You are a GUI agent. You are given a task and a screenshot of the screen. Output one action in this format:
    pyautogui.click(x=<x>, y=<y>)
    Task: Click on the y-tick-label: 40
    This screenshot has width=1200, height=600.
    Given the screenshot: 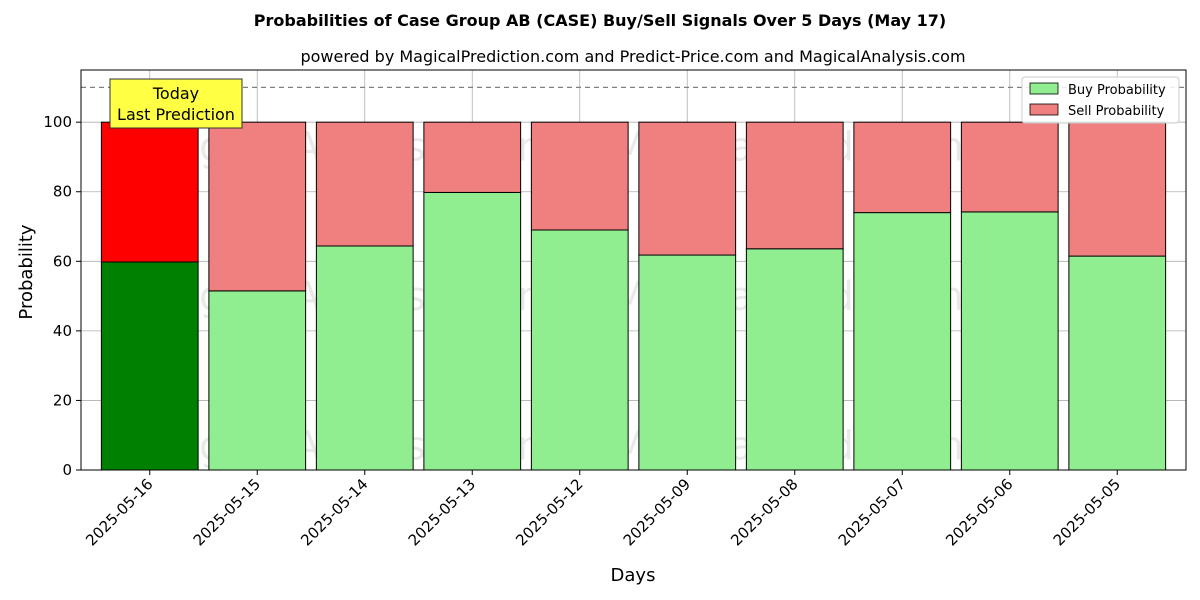 What is the action you would take?
    pyautogui.click(x=62, y=331)
    